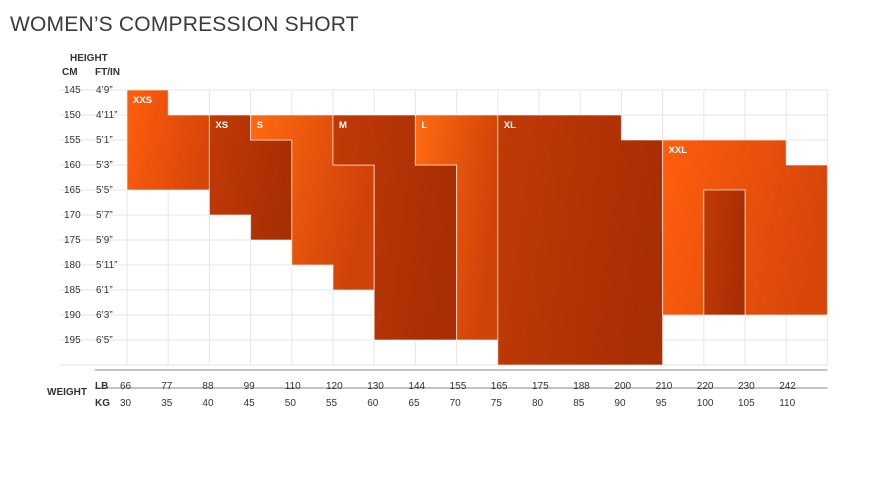 The width and height of the screenshot is (870, 483). I want to click on size-region-xl, so click(580, 240).